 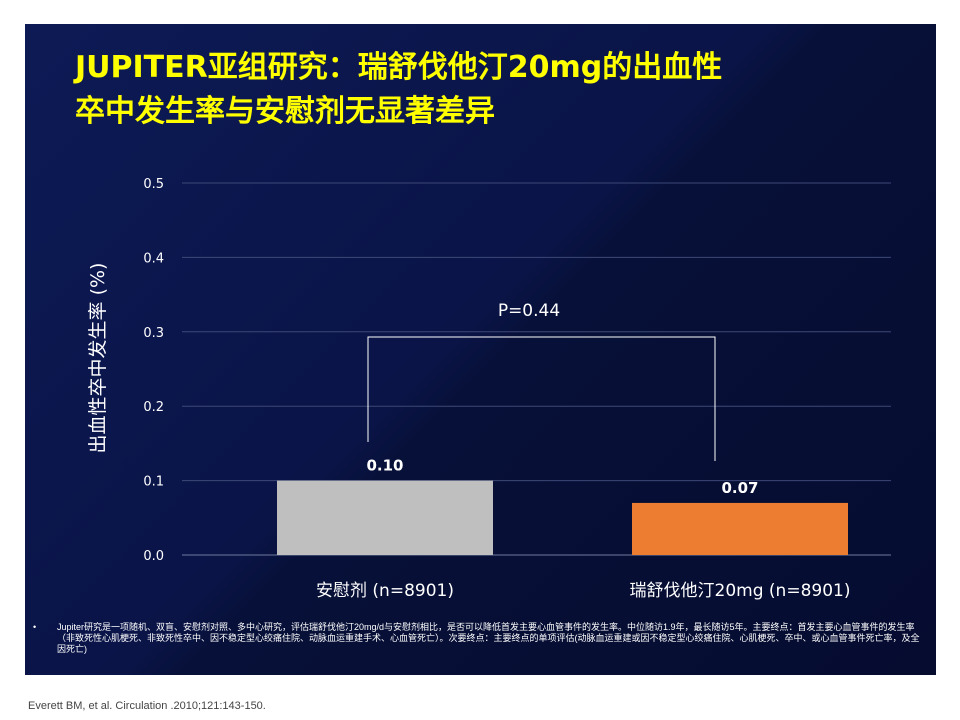 What do you see at coordinates (153, 258) in the screenshot?
I see `y-tick-label: 0.4` at bounding box center [153, 258].